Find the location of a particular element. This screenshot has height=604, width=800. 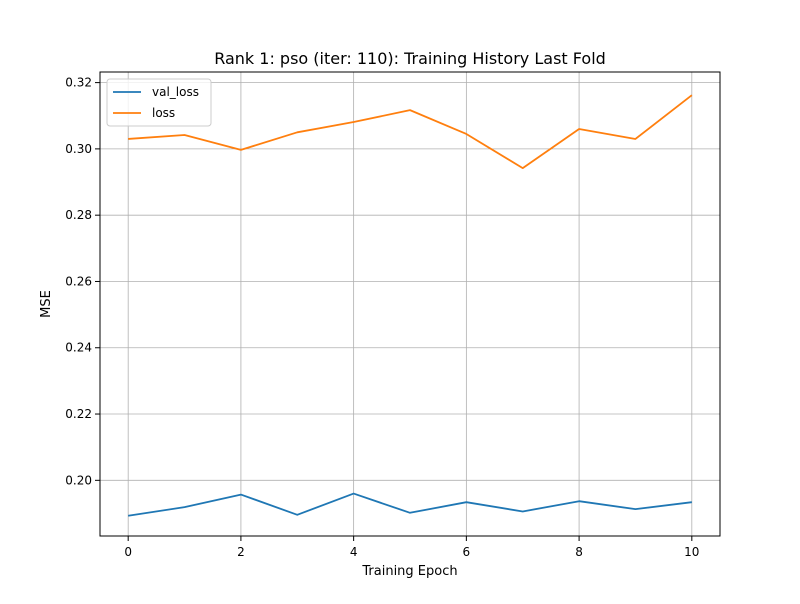

x-tick-label: 0 is located at coordinates (128, 552).